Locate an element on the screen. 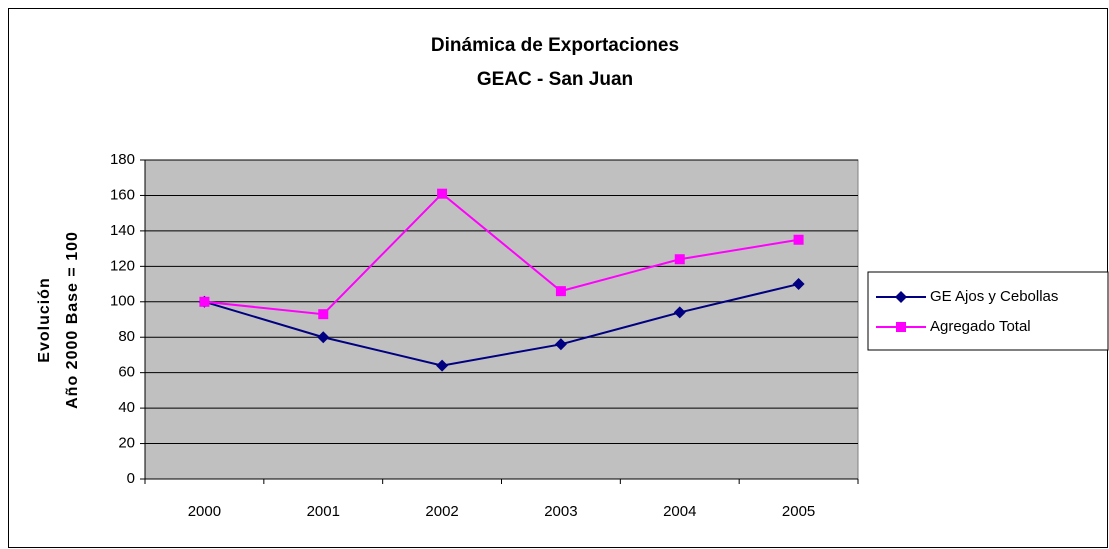 This screenshot has width=1109, height=549. y-tick-label: 20 is located at coordinates (126, 443).